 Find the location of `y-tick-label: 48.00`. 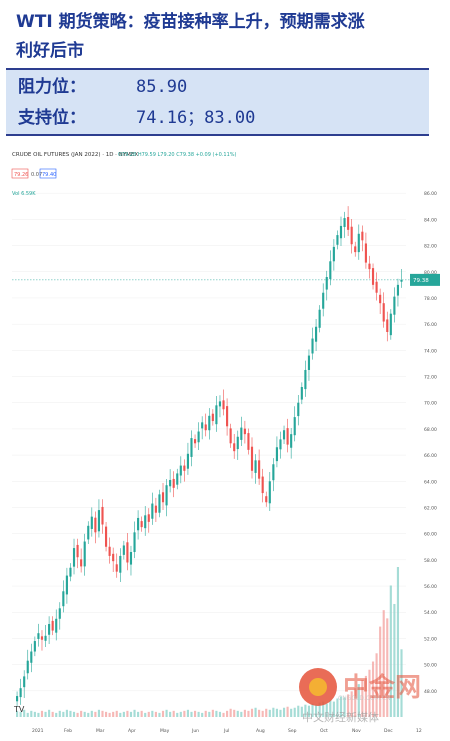

y-tick-label: 48.00 is located at coordinates (430, 692).